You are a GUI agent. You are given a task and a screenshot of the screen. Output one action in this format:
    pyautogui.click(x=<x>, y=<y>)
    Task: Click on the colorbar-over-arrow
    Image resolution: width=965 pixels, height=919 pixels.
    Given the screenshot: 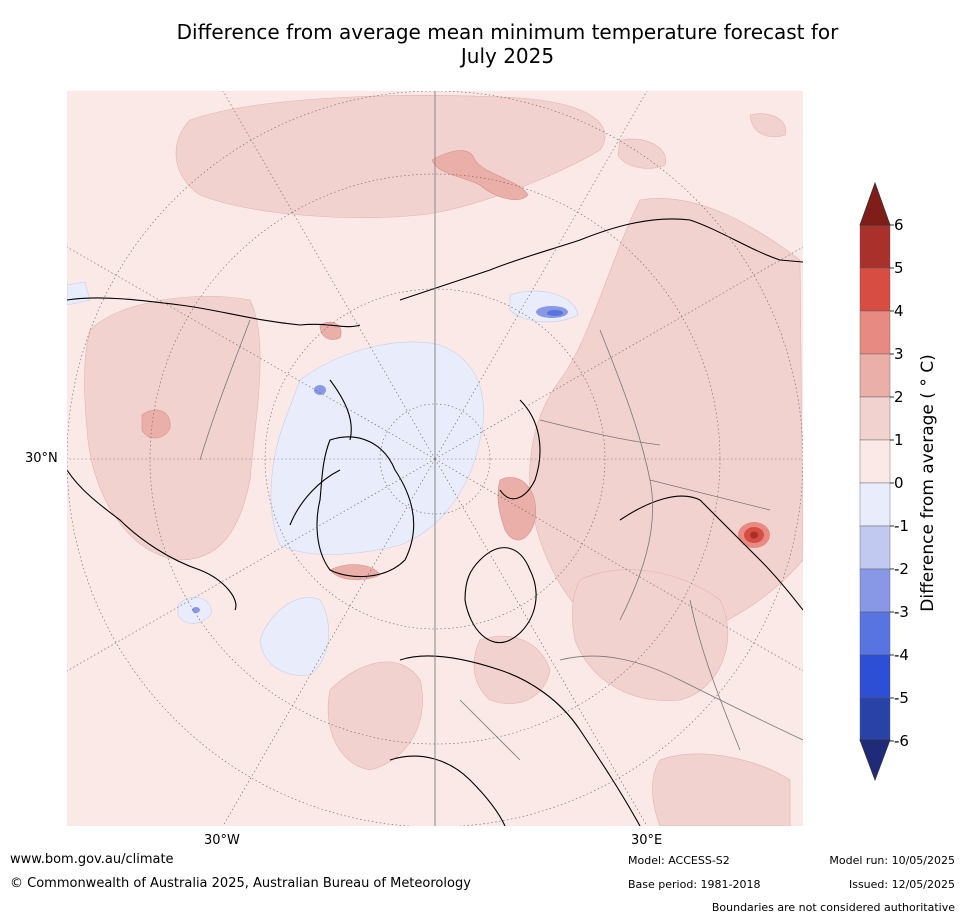 What is the action you would take?
    pyautogui.click(x=875, y=203)
    